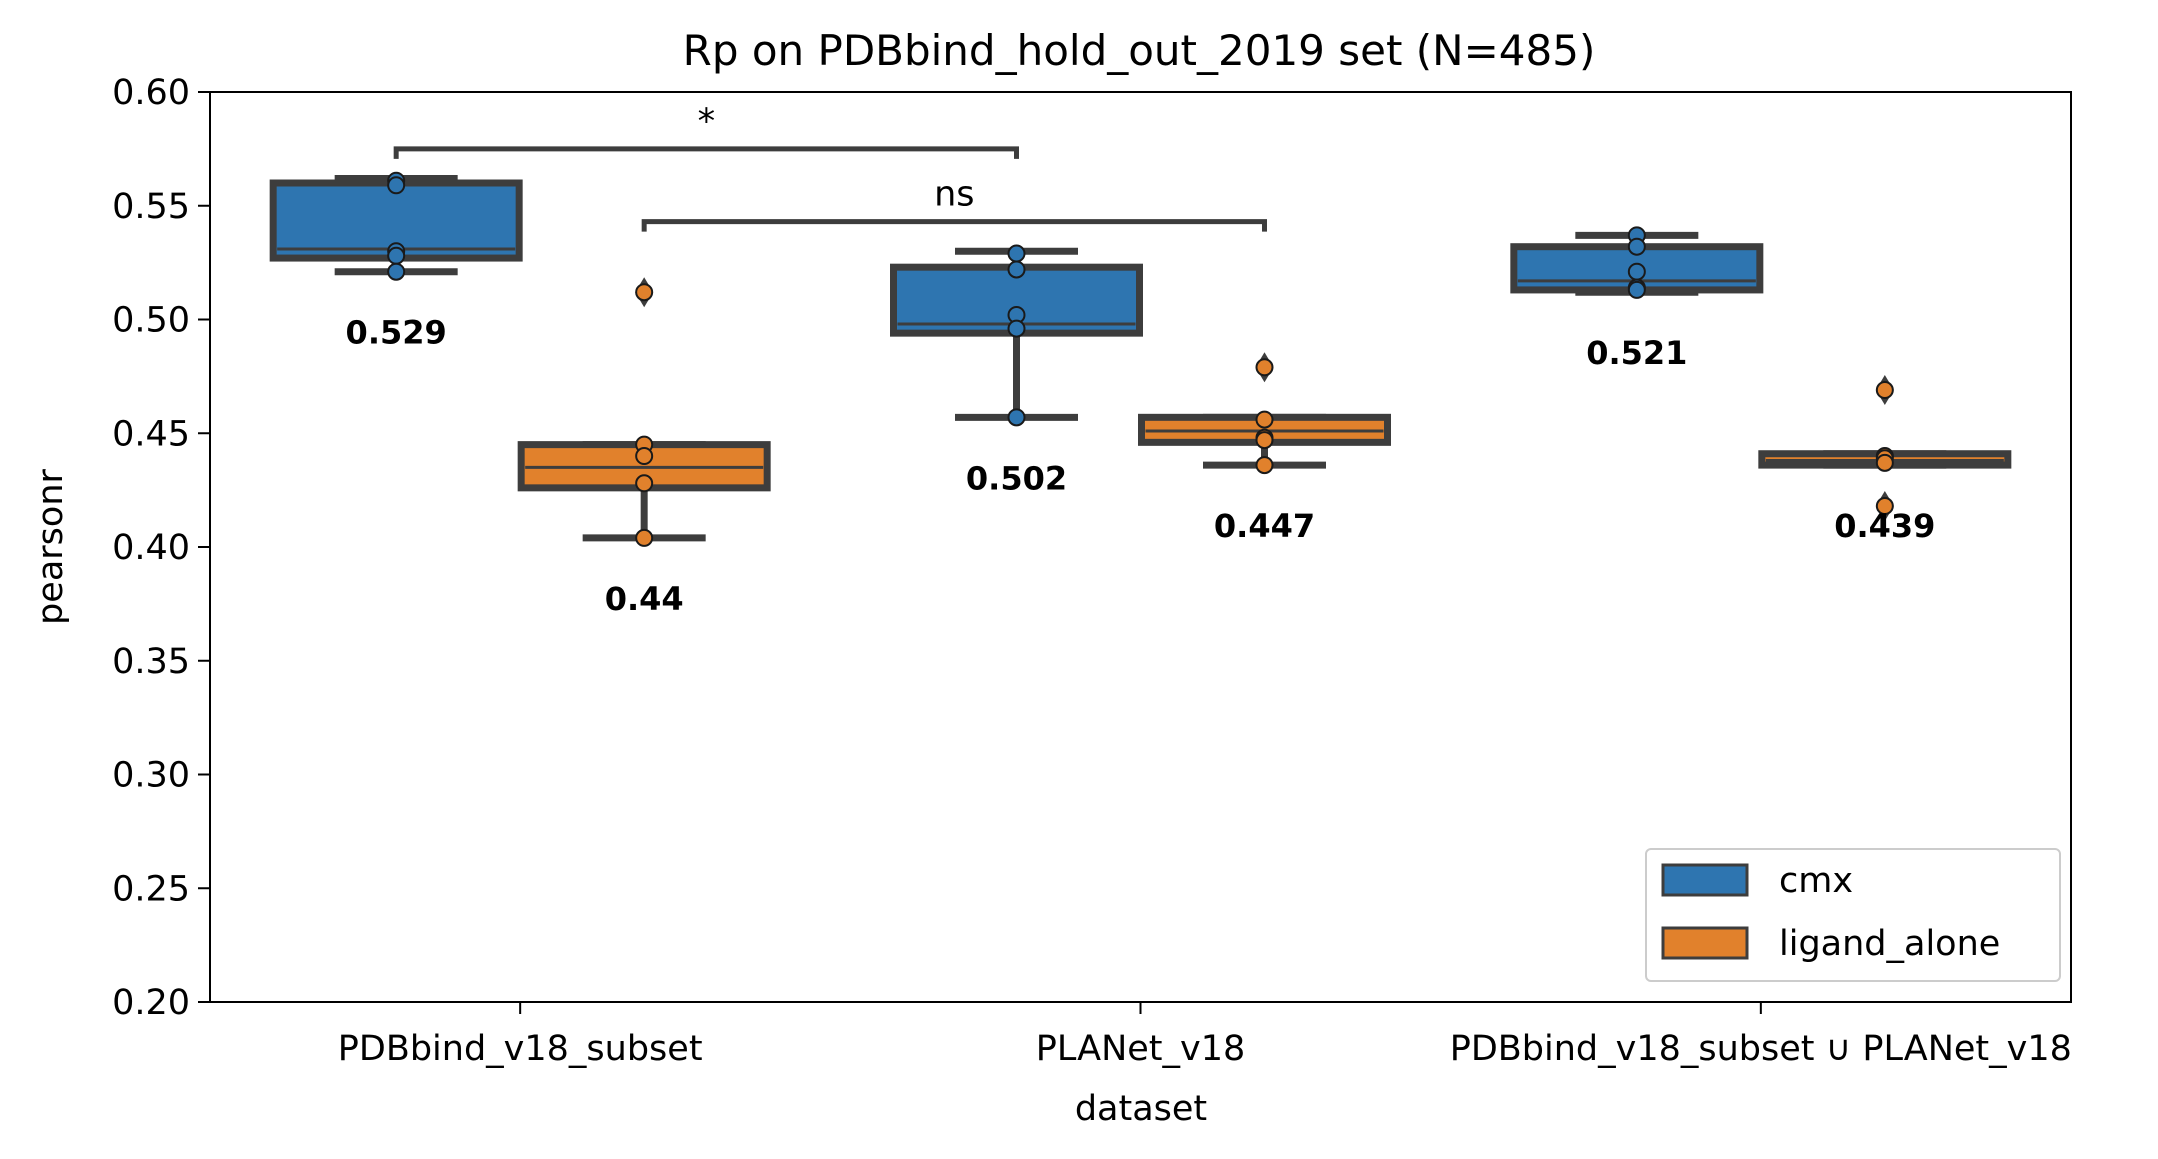 This screenshot has width=2158, height=1159. What do you see at coordinates (707, 122) in the screenshot?
I see `significance-label: *` at bounding box center [707, 122].